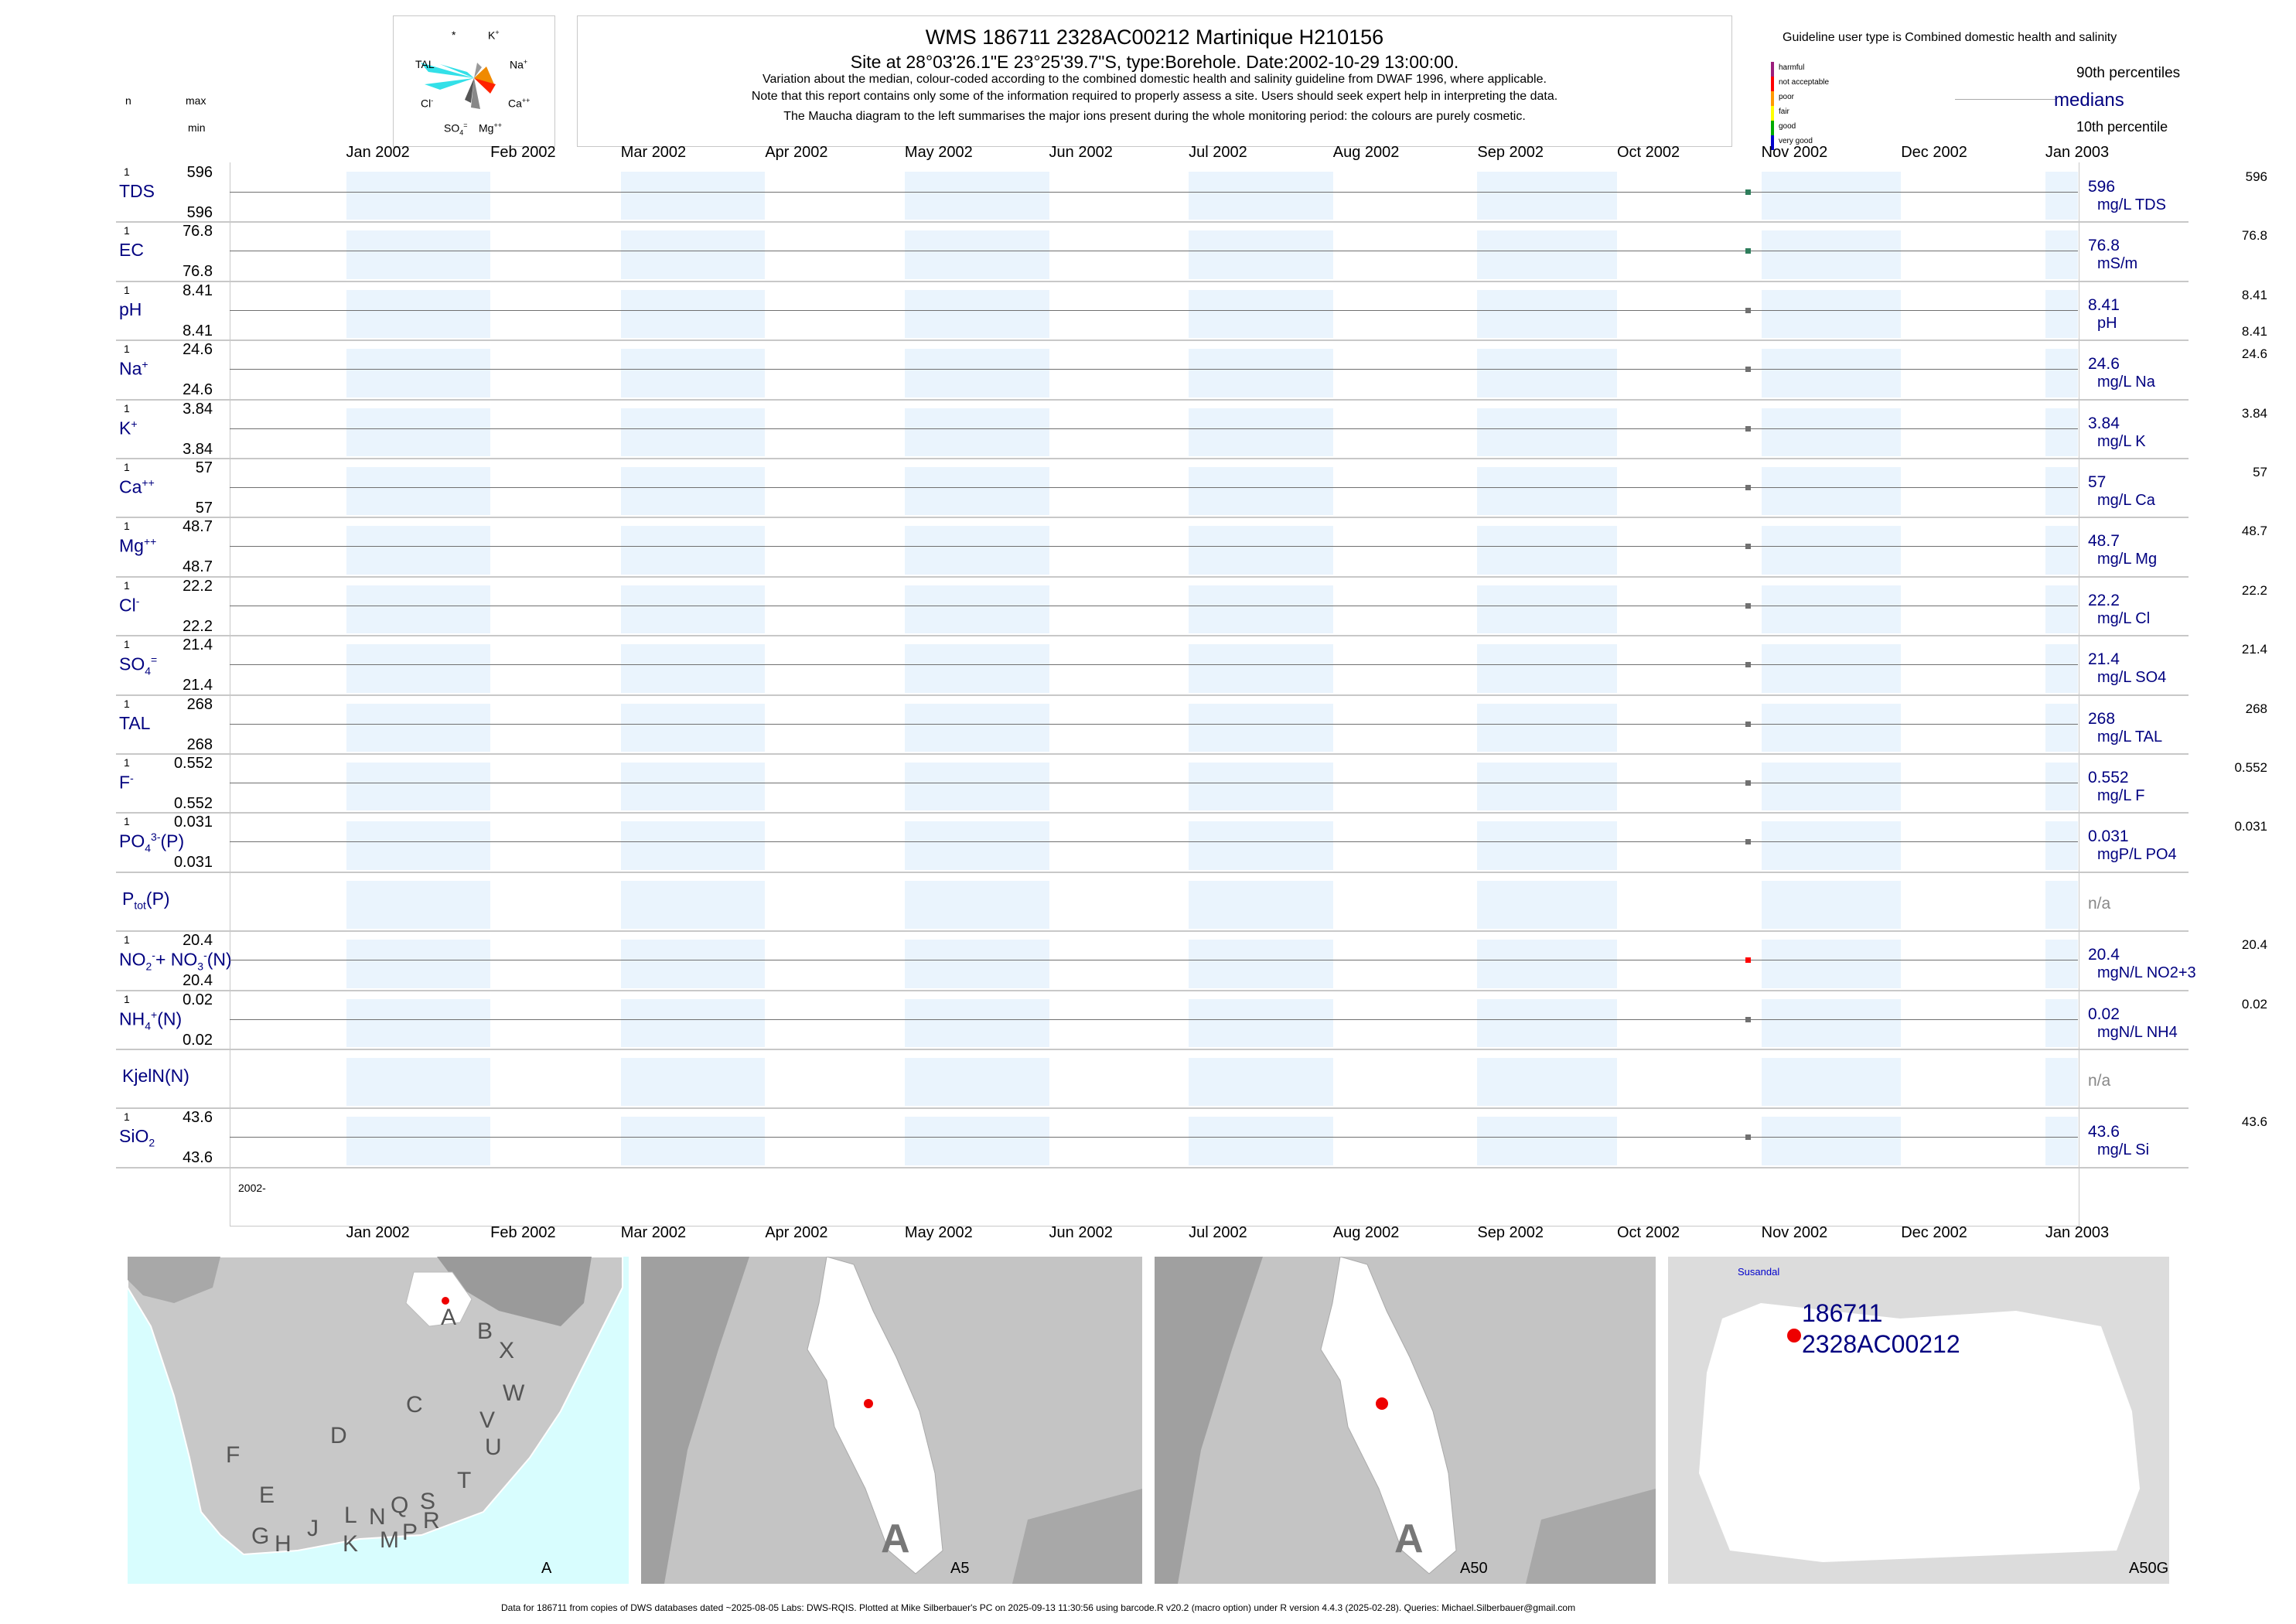 The width and height of the screenshot is (2296, 1624). What do you see at coordinates (447, 70) in the screenshot?
I see `maucha-segment-tal` at bounding box center [447, 70].